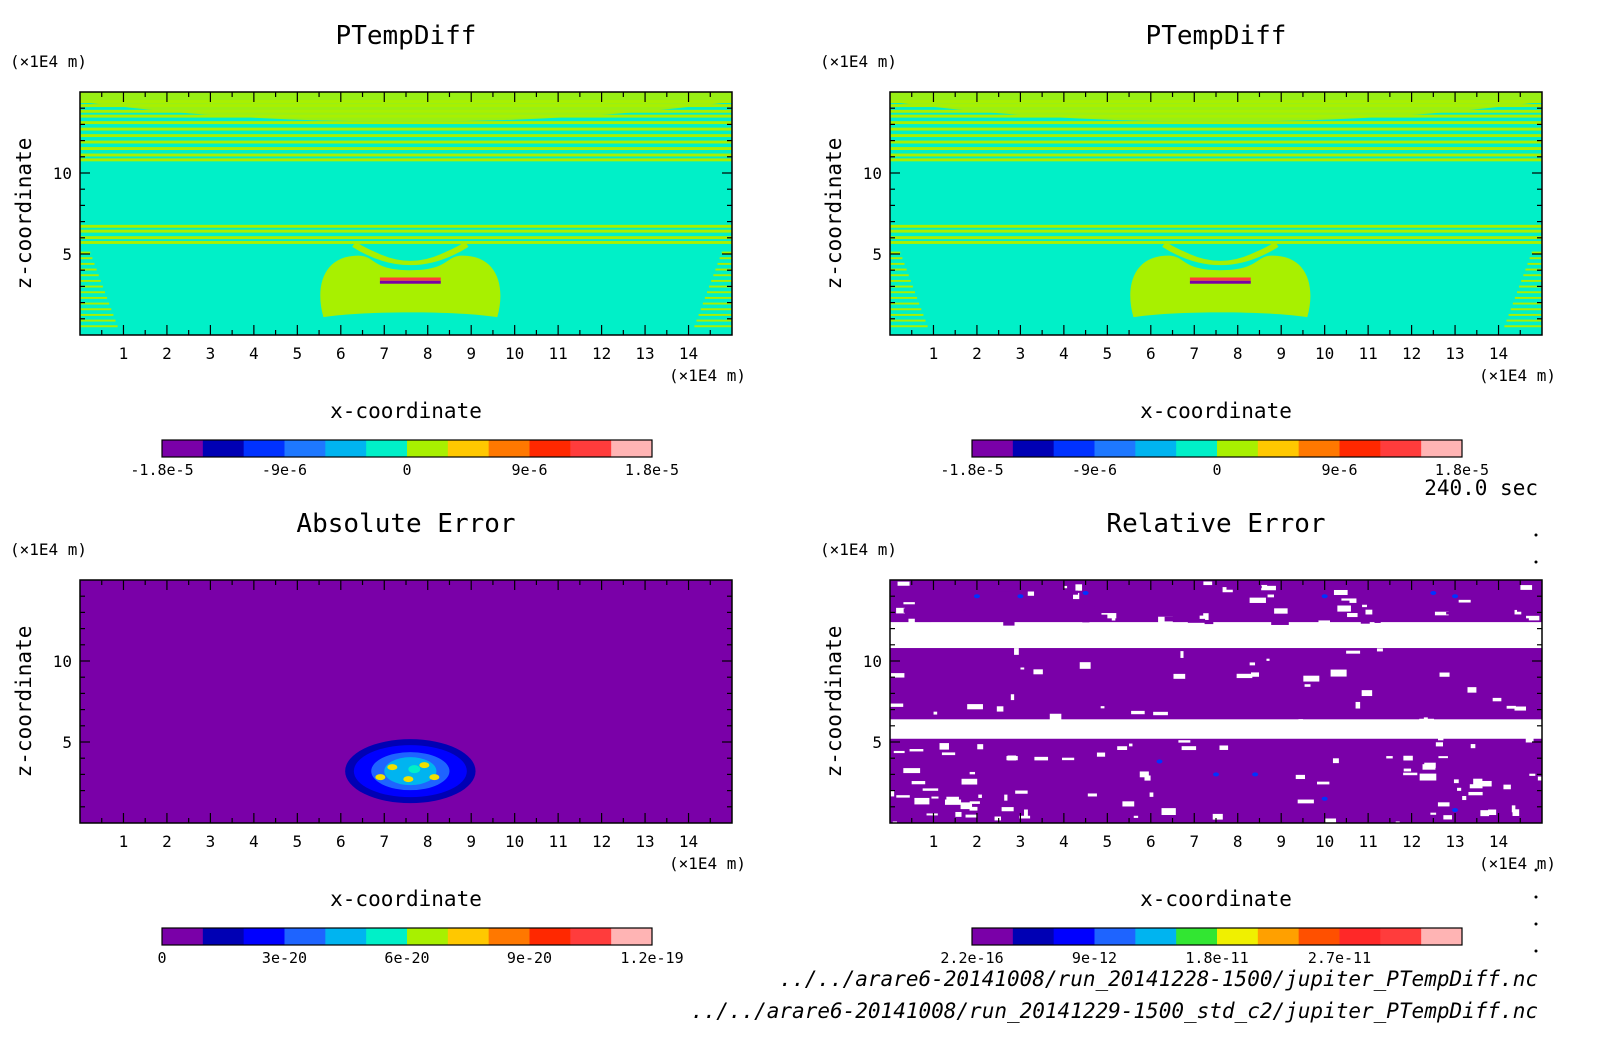 The width and height of the screenshot is (1604, 1054). Describe the element at coordinates (1201, 947) in the screenshot. I see `colorbar: 2.2e-16 9e-12 1.8e-11 2.7e-11` at that location.